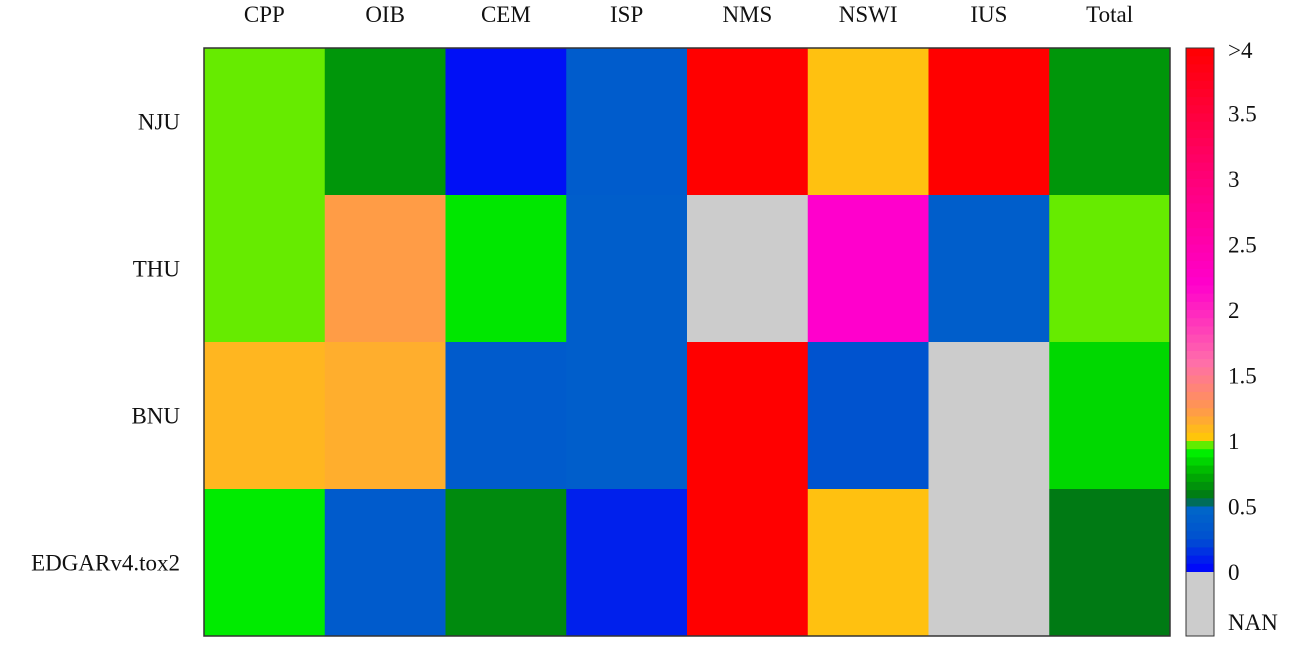 The image size is (1297, 670). I want to click on cell-thu-nswi, so click(868, 269).